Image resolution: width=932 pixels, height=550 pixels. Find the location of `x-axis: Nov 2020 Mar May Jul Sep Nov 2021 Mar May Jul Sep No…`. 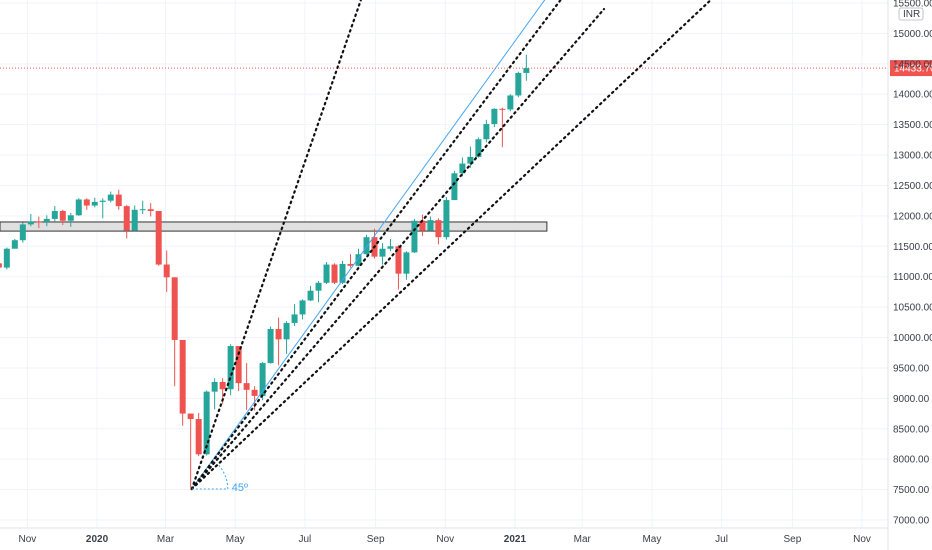

x-axis: Nov 2020 Mar May Jul Sep Nov 2021 Mar May Jul Sep No… is located at coordinates (444, 539).